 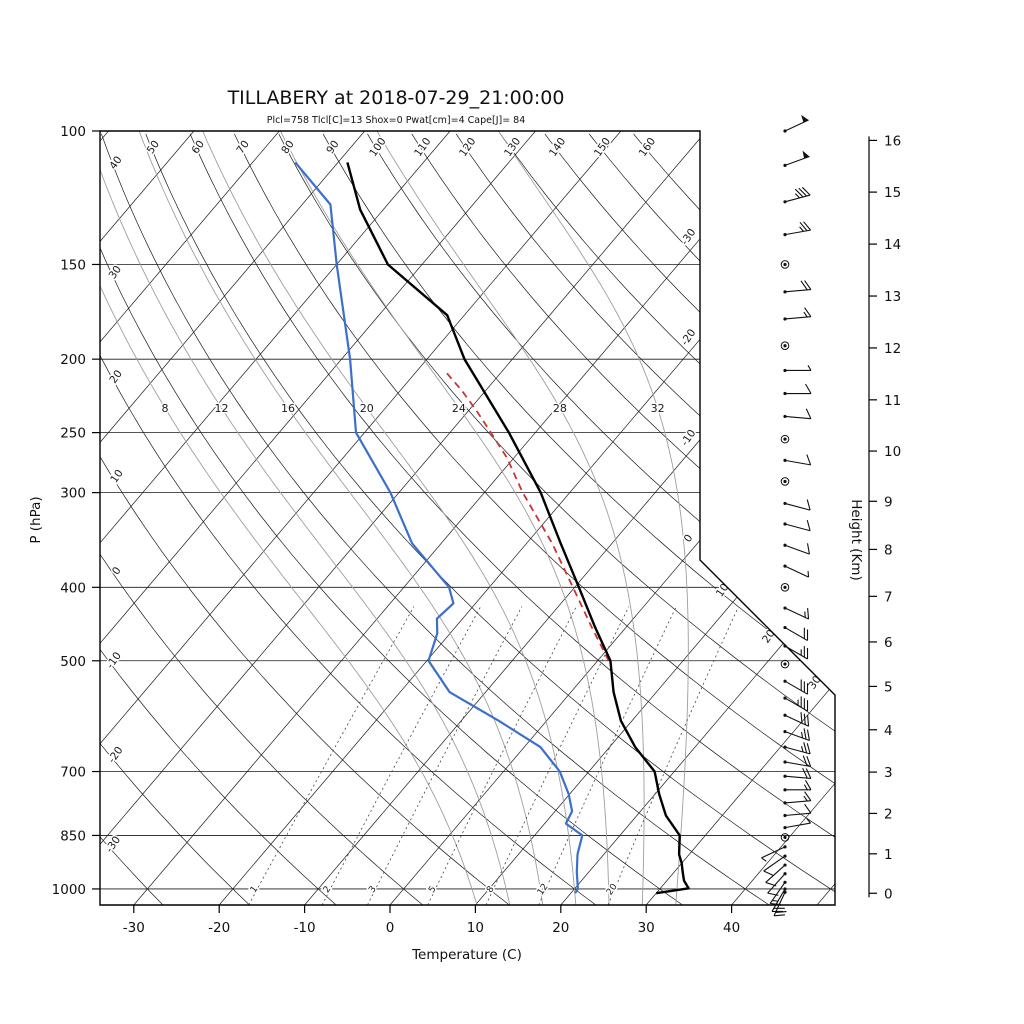 I want to click on wind-barbs, so click(x=786, y=515).